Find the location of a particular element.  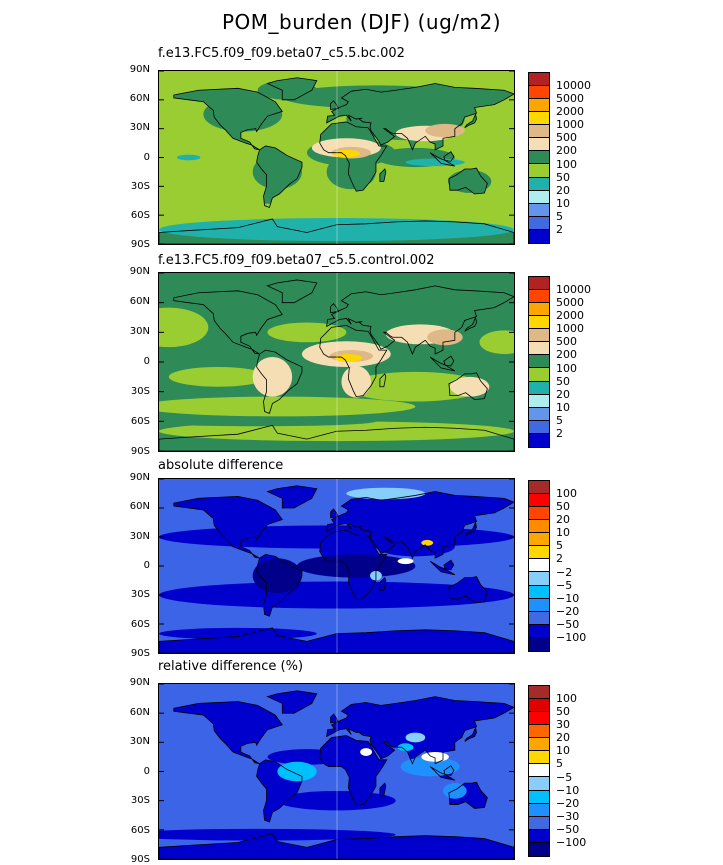

colorbar-label: −100 is located at coordinates (571, 637).